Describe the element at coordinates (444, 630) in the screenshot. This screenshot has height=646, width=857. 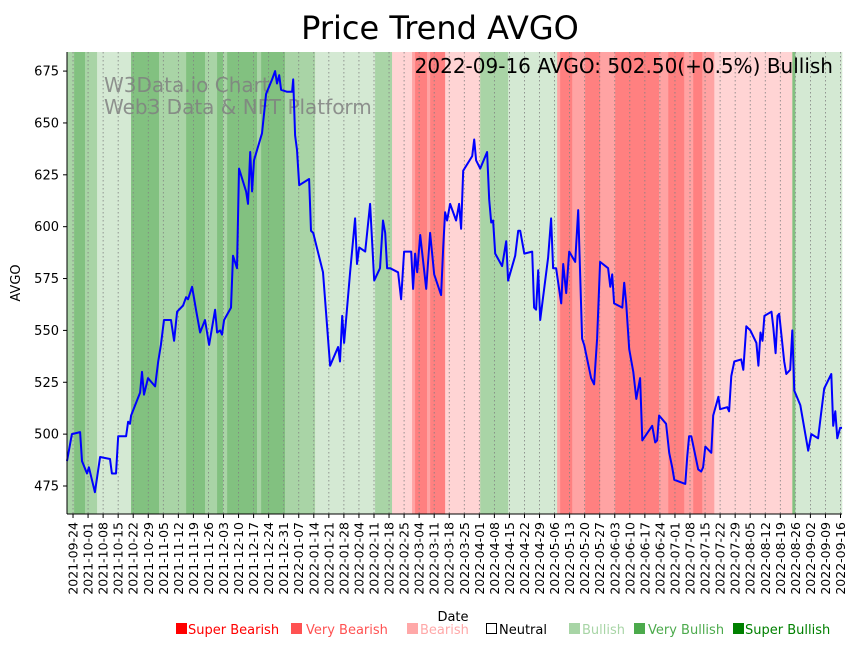
I see `legend-label: Bearish` at that location.